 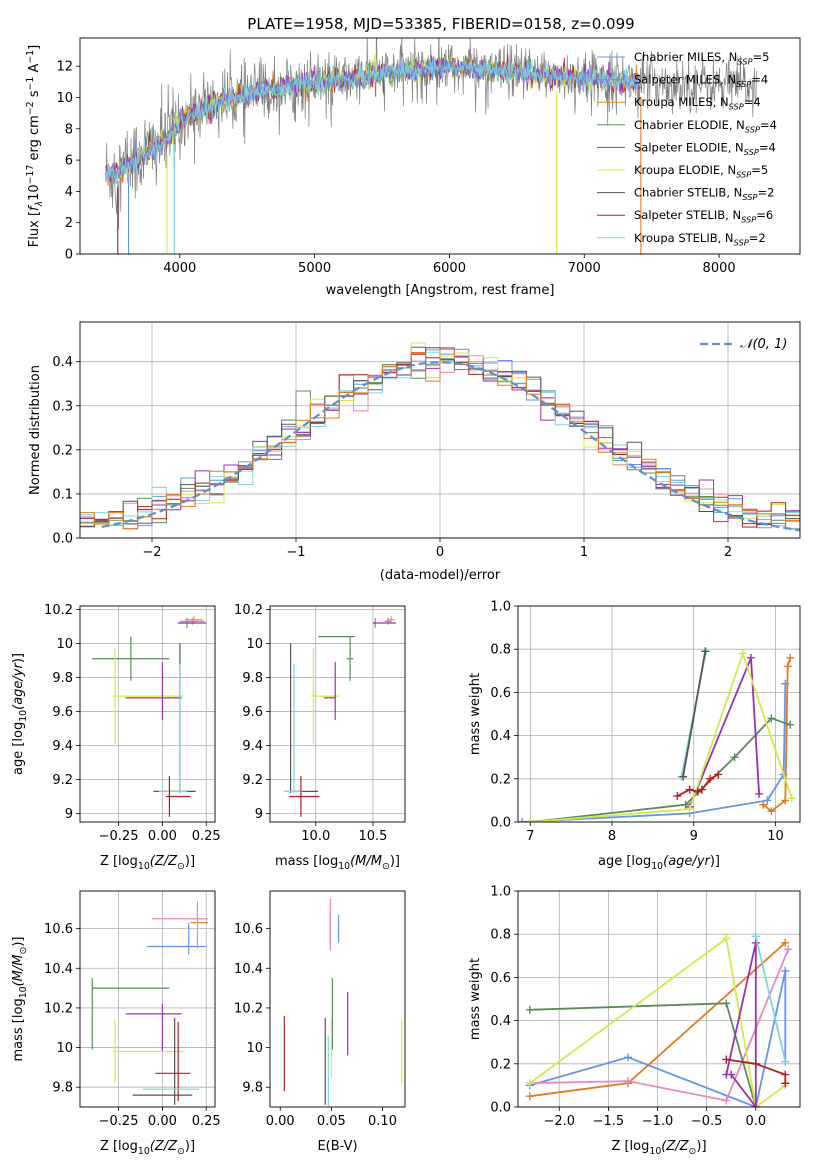 What do you see at coordinates (69, 192) in the screenshot?
I see `y-tick-label: 4` at bounding box center [69, 192].